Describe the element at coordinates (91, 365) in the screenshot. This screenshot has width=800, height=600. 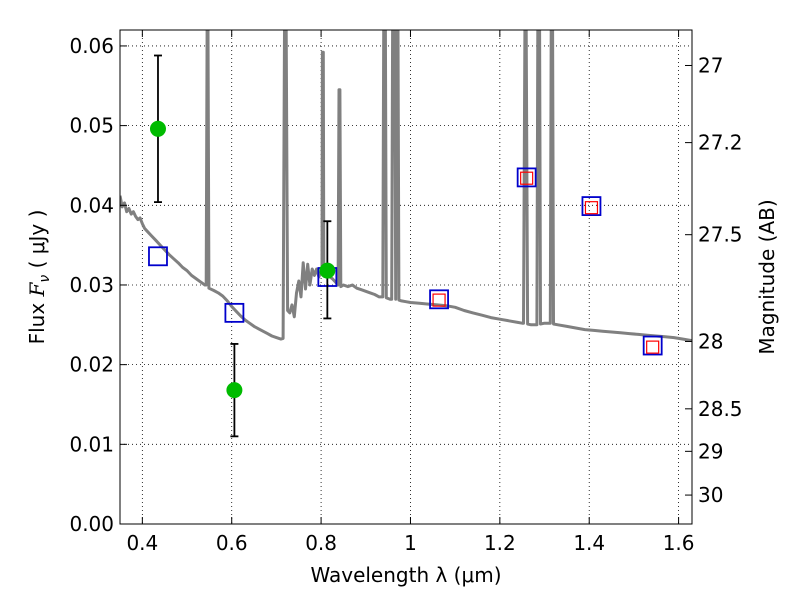
I see `y-tick-label: 0.02` at that location.